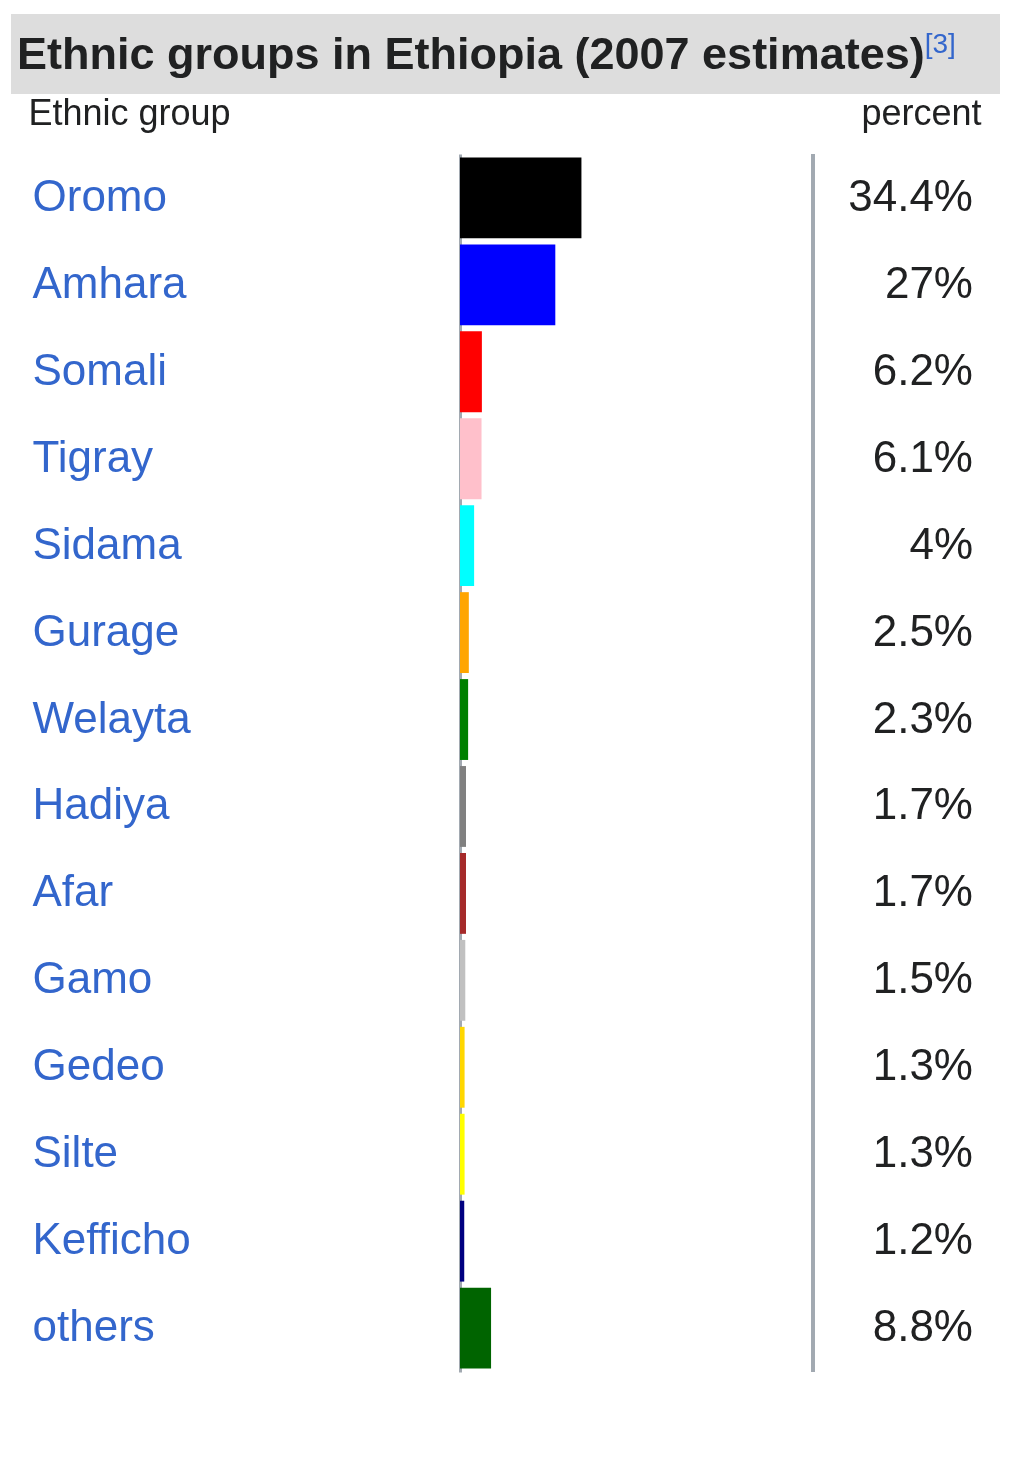 This screenshot has height=1466, width=1011. Describe the element at coordinates (98, 1065) in the screenshot. I see `y-tick-label: Gedeo` at that location.